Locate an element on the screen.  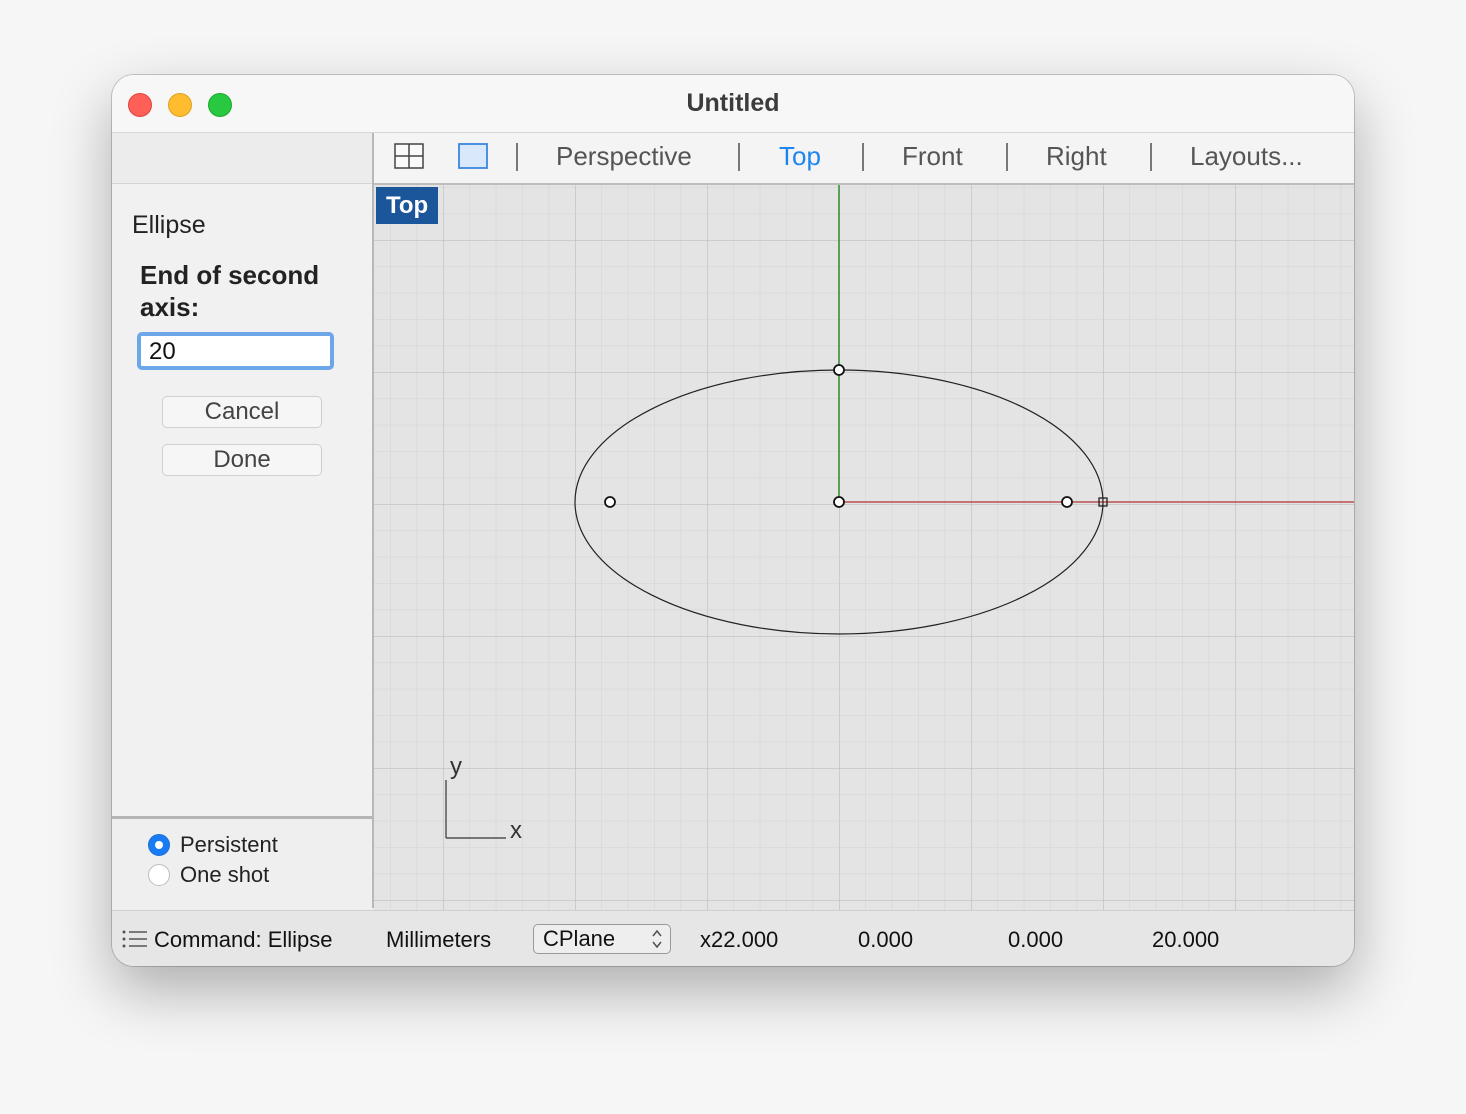
command-panel-header is located at coordinates (242, 158).